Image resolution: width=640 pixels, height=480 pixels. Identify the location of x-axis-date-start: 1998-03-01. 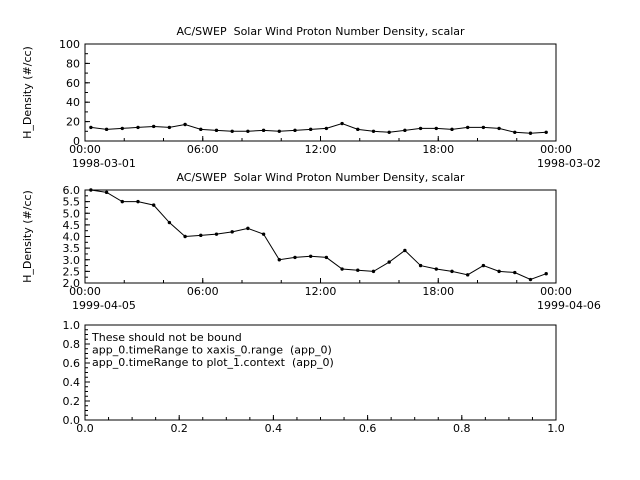
(104, 163).